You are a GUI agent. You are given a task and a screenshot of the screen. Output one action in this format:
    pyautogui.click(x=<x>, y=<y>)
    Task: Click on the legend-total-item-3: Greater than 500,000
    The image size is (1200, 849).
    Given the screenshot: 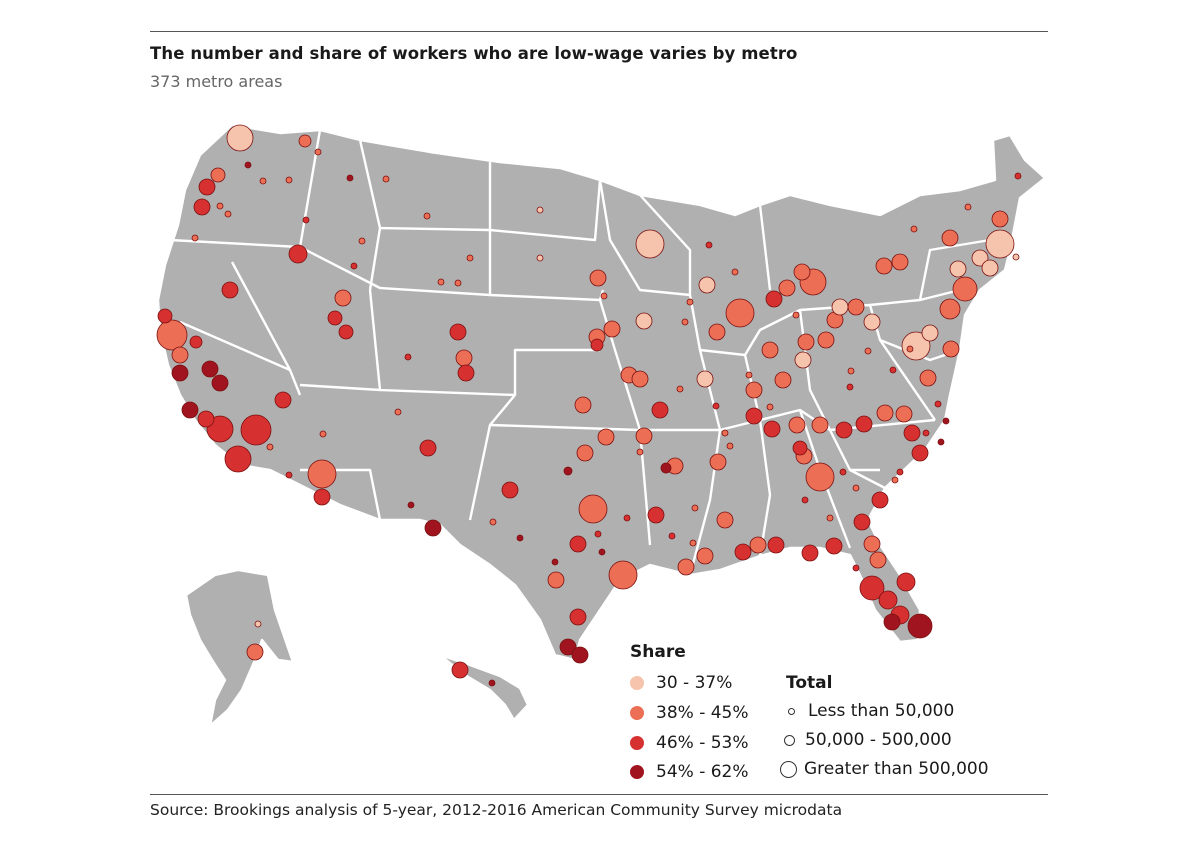 What is the action you would take?
    pyautogui.click(x=884, y=769)
    